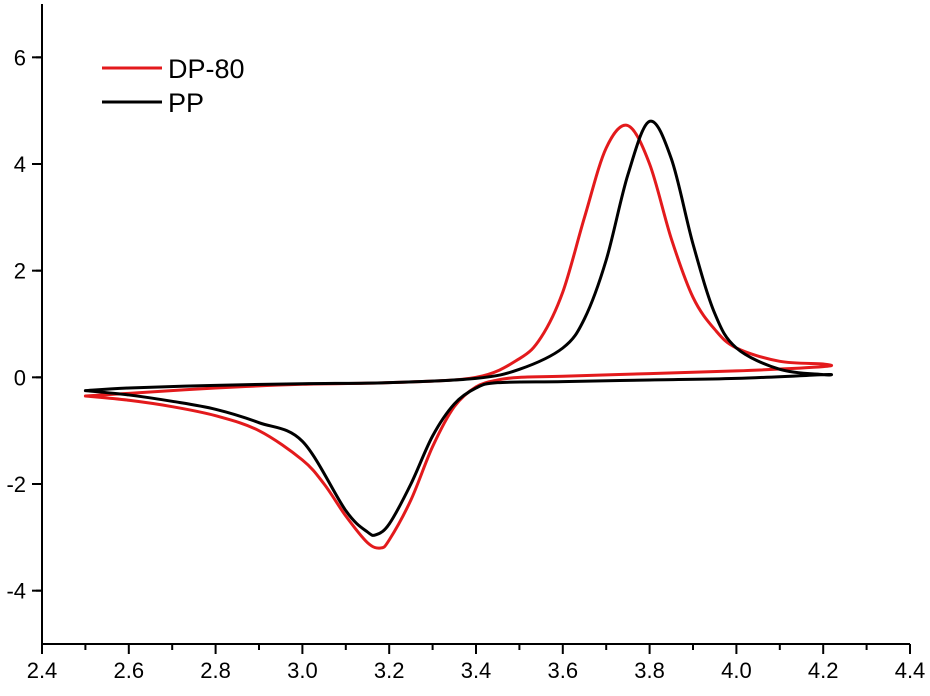 This screenshot has width=930, height=696. What do you see at coordinates (910, 670) in the screenshot?
I see `x-tick-label: 4.4` at bounding box center [910, 670].